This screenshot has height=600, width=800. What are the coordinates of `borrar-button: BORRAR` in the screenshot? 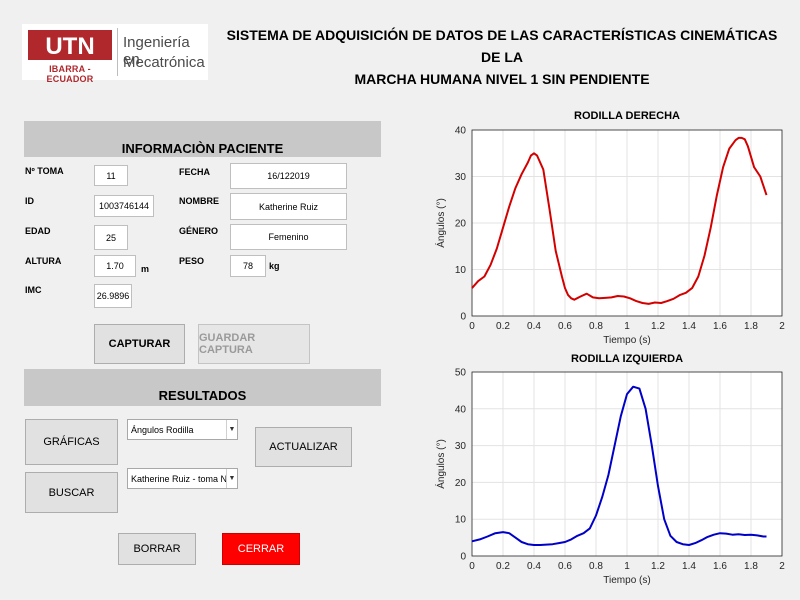 It's located at (157, 549).